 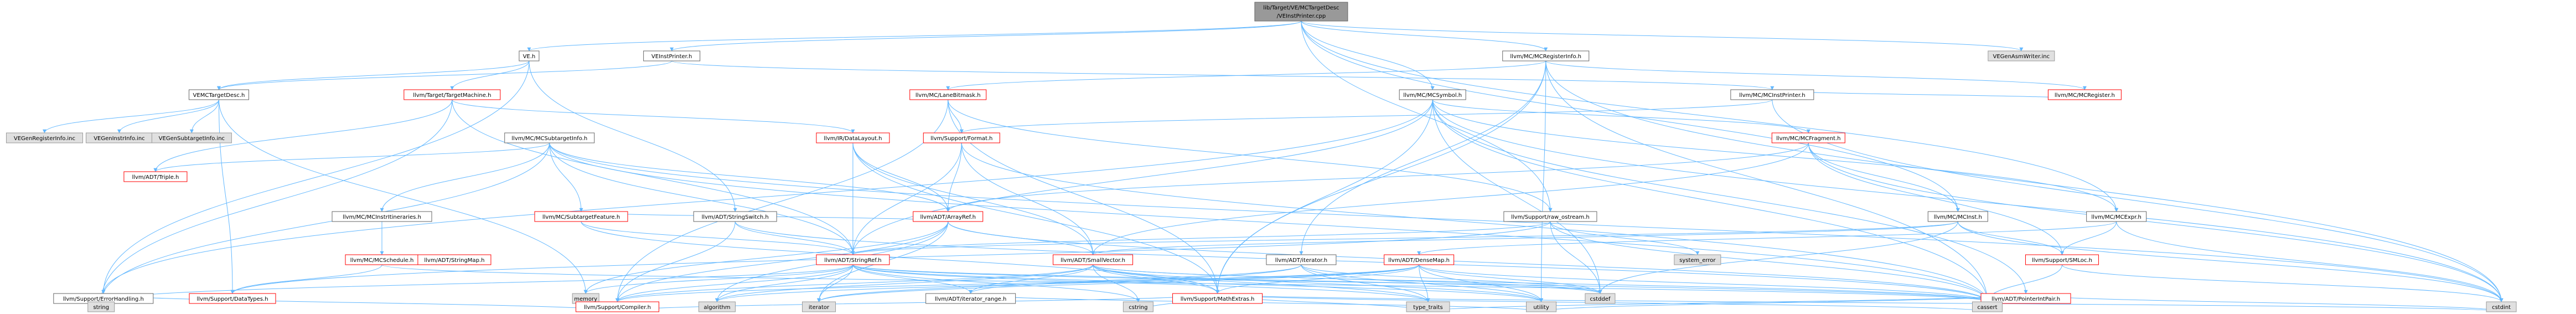 I want to click on node-label-mcschedule: llvm/MC/MCSchedule.h, so click(x=382, y=261).